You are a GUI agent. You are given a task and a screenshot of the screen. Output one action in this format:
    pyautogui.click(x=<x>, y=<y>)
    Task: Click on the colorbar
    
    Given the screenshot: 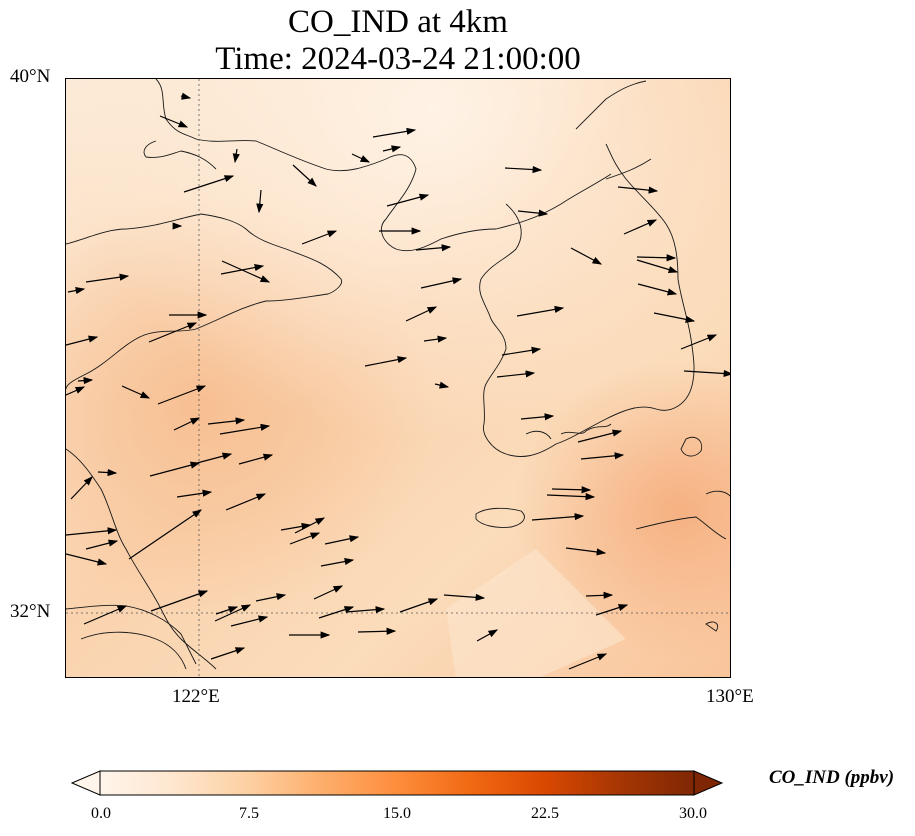 What is the action you would take?
    pyautogui.click(x=397, y=783)
    